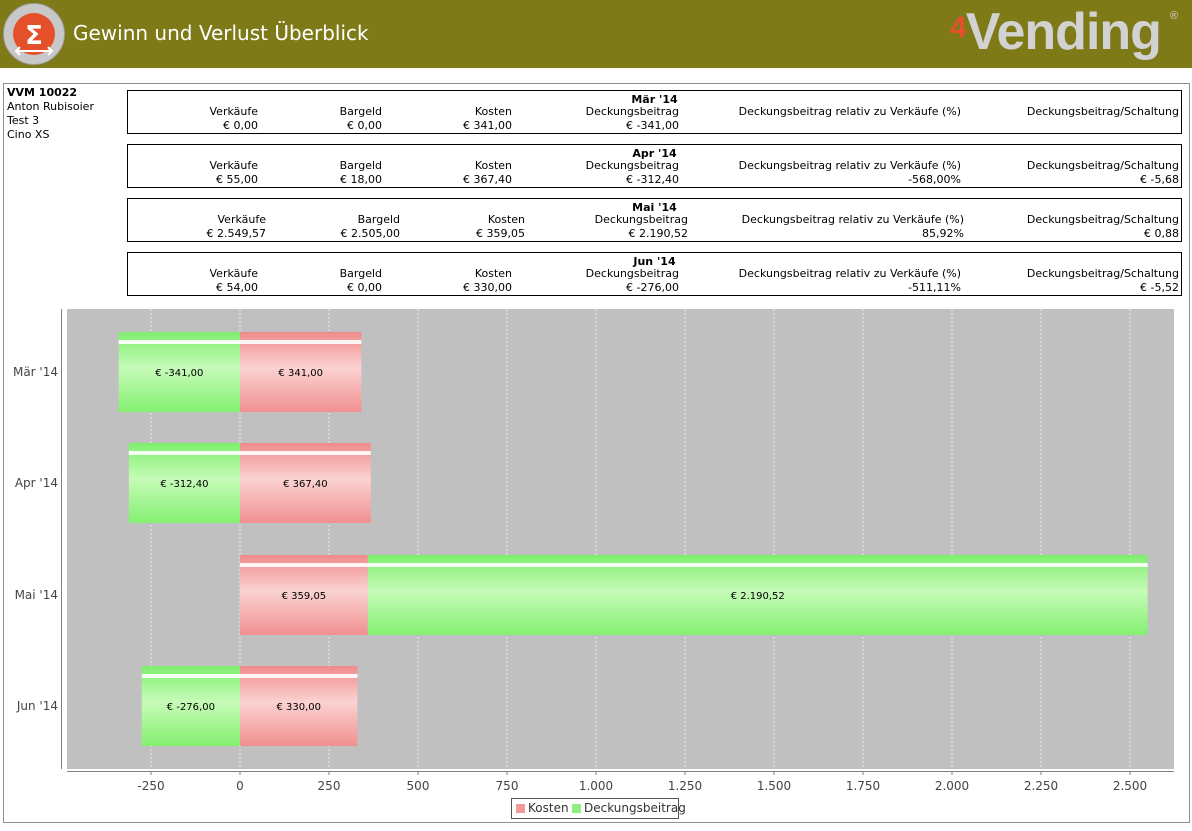 The width and height of the screenshot is (1192, 831). What do you see at coordinates (652, 179) in the screenshot?
I see `month-table-value: € -312,40` at bounding box center [652, 179].